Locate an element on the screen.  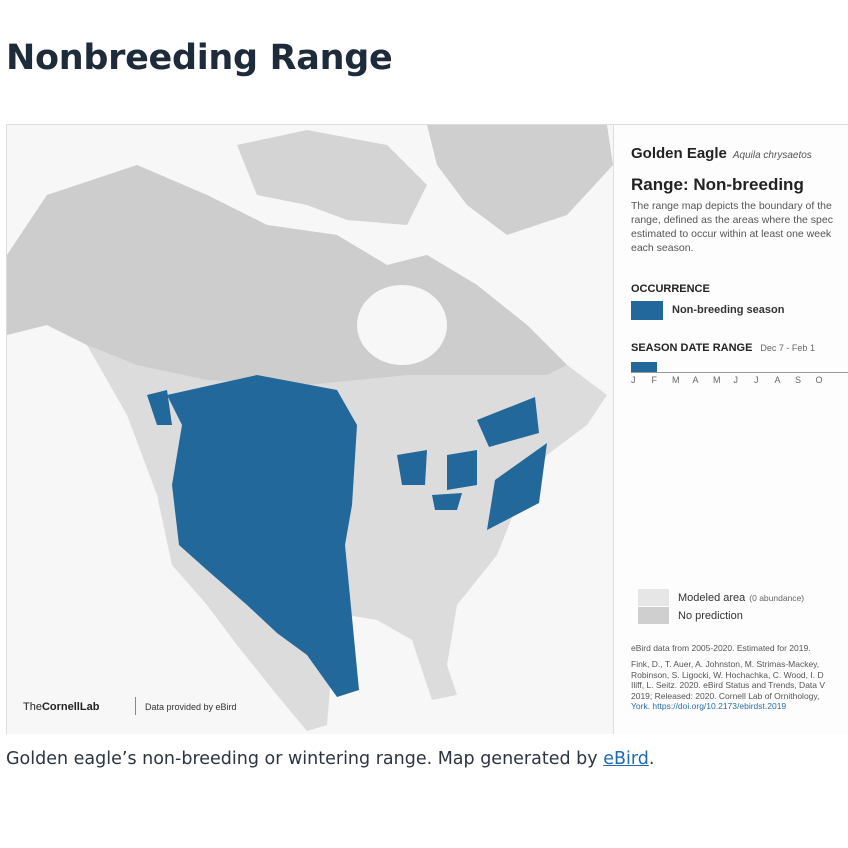
scientific-name: Aquila chrysaetos is located at coordinates (772, 155).